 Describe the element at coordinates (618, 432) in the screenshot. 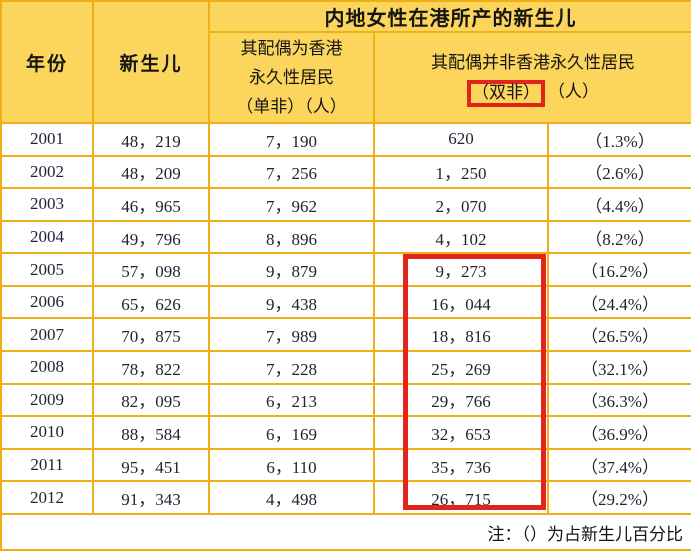

I see `cell-percentage: （36.9%）` at that location.